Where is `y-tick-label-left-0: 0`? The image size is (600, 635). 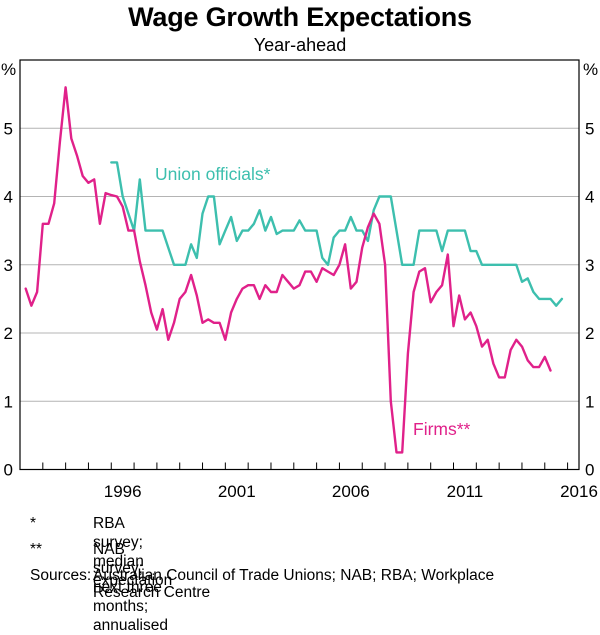
y-tick-label-left-0: 0 is located at coordinates (8, 470).